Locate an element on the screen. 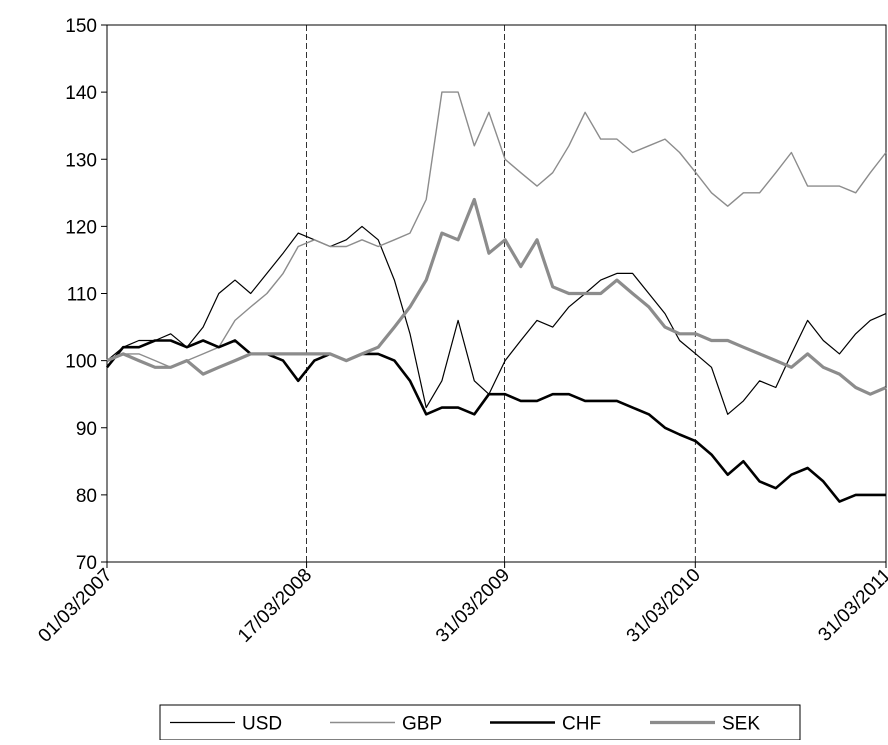 This screenshot has height=745, width=888. y-tick-label: 100 is located at coordinates (81, 362).